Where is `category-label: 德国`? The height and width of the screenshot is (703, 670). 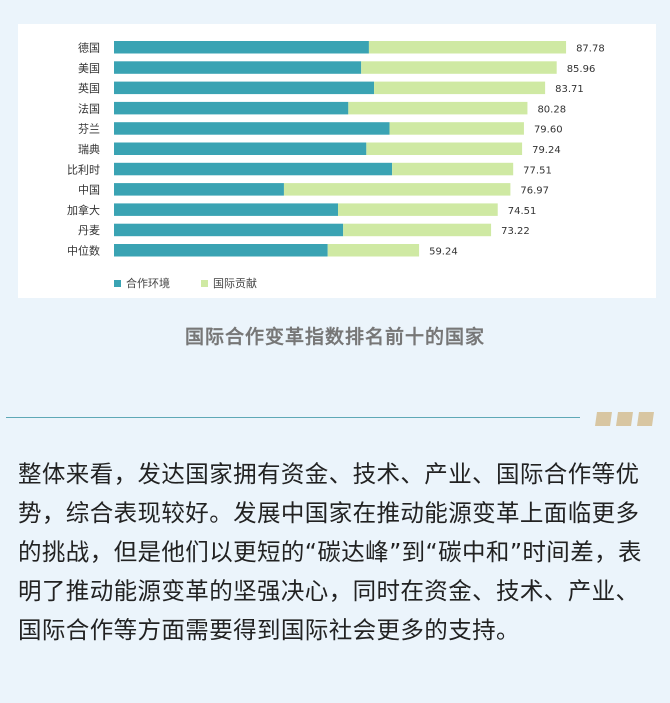
category-label: 德国 is located at coordinates (89, 48).